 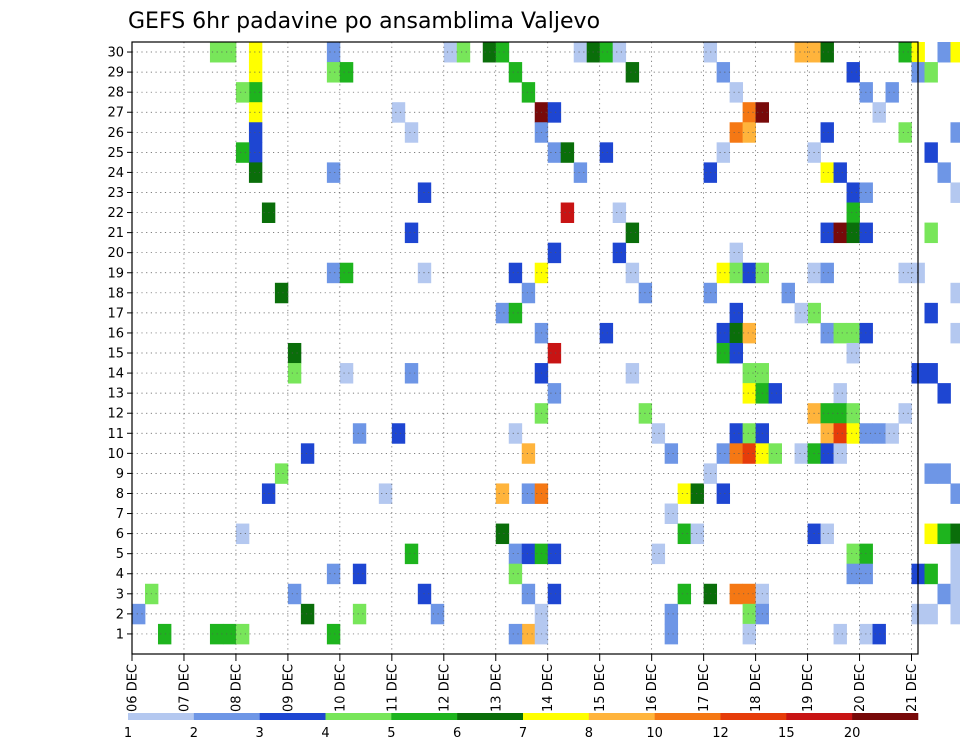 I want to click on colorbar-label: 7, so click(x=523, y=733).